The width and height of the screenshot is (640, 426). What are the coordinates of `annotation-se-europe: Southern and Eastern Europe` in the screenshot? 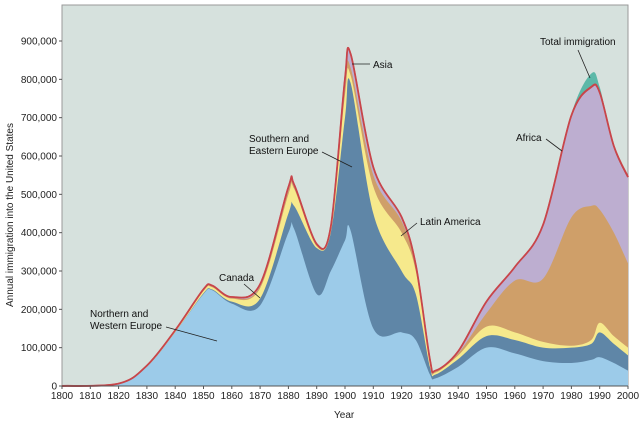 It's located at (301, 151).